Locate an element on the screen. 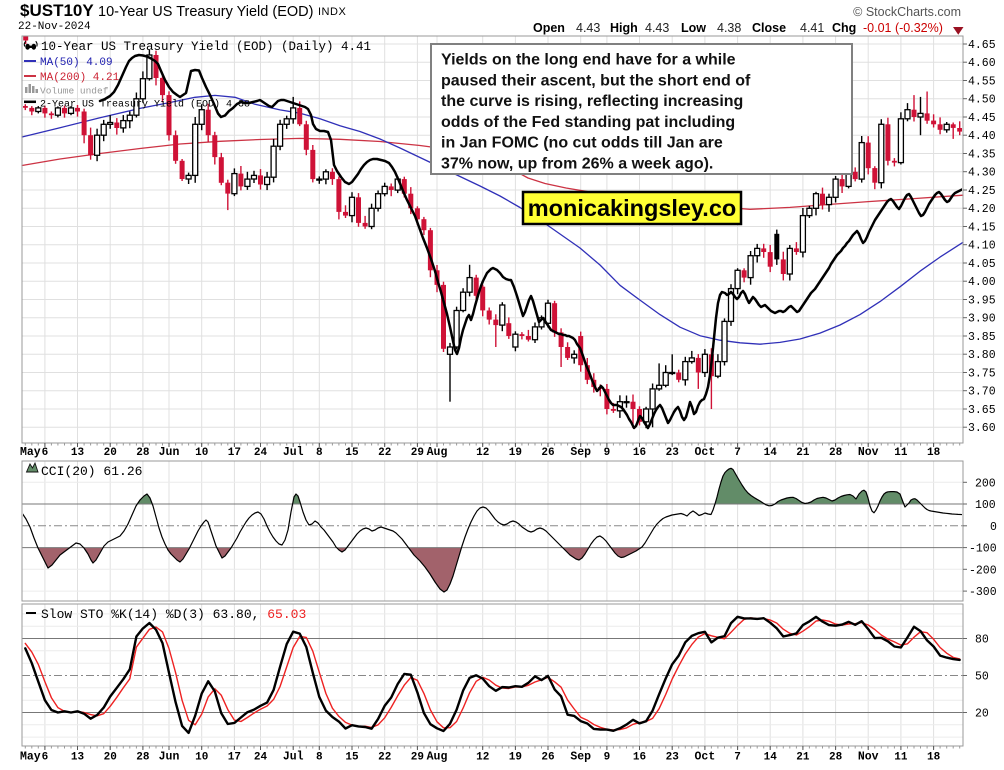 The height and width of the screenshot is (770, 1004). svg-text: $UST10Y is located at coordinates (57, 10).